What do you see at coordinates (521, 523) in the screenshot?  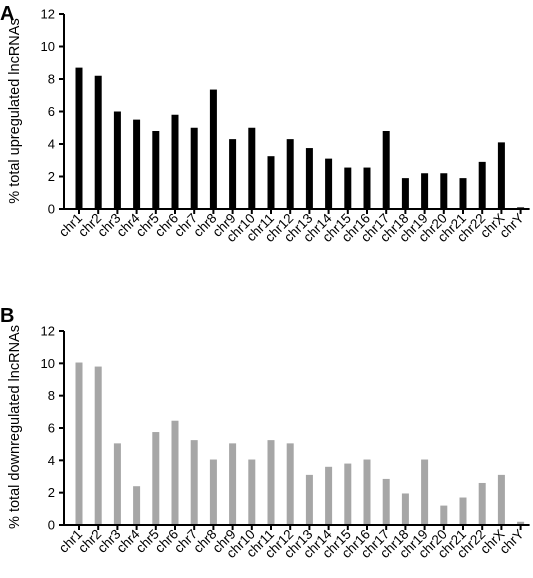 I see `bar-chrY` at bounding box center [521, 523].